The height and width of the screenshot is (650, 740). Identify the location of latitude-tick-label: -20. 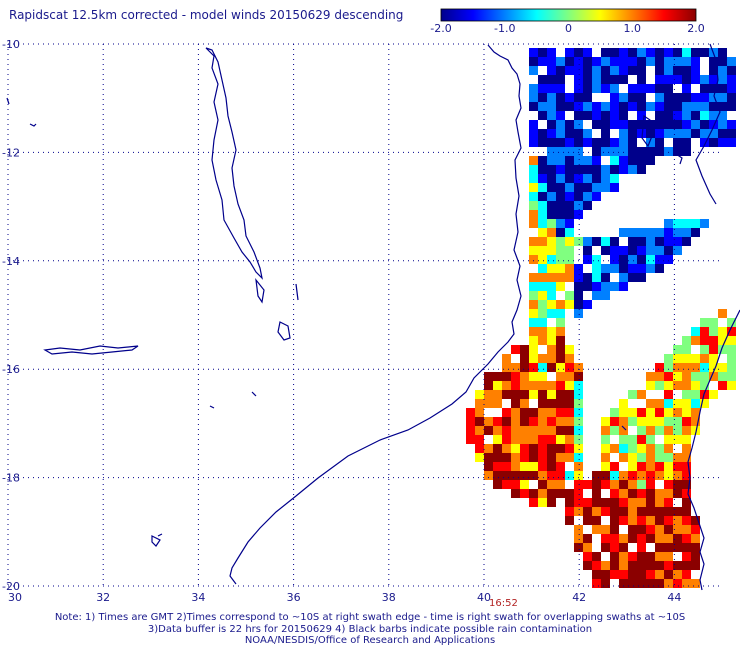
(11, 586).